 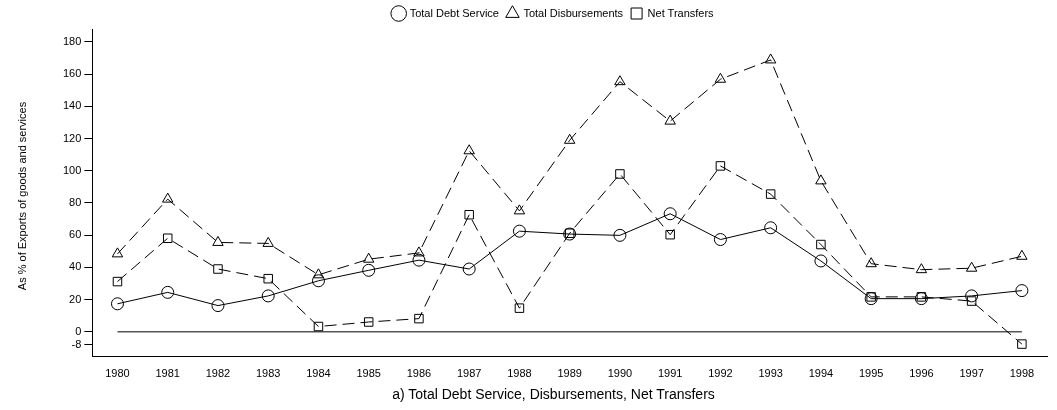 What do you see at coordinates (573, 12) in the screenshot?
I see `legend-label: Total Disbursements` at bounding box center [573, 12].